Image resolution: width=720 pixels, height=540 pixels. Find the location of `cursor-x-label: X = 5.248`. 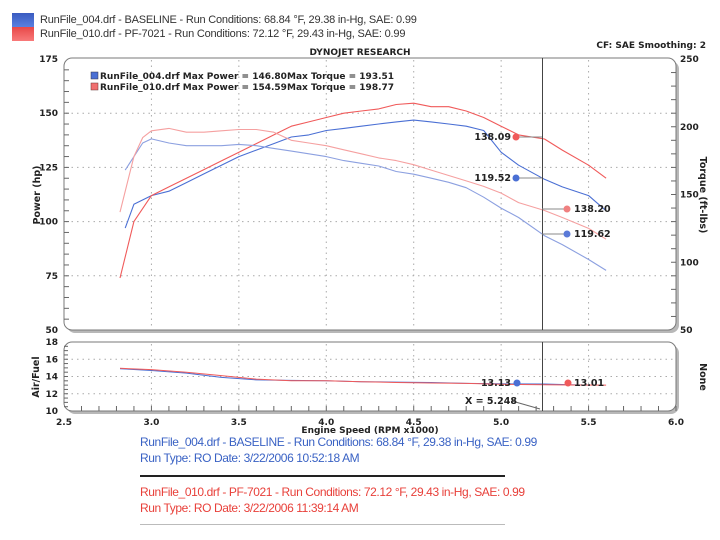

cursor-x-label: X = 5.248 is located at coordinates (491, 401).